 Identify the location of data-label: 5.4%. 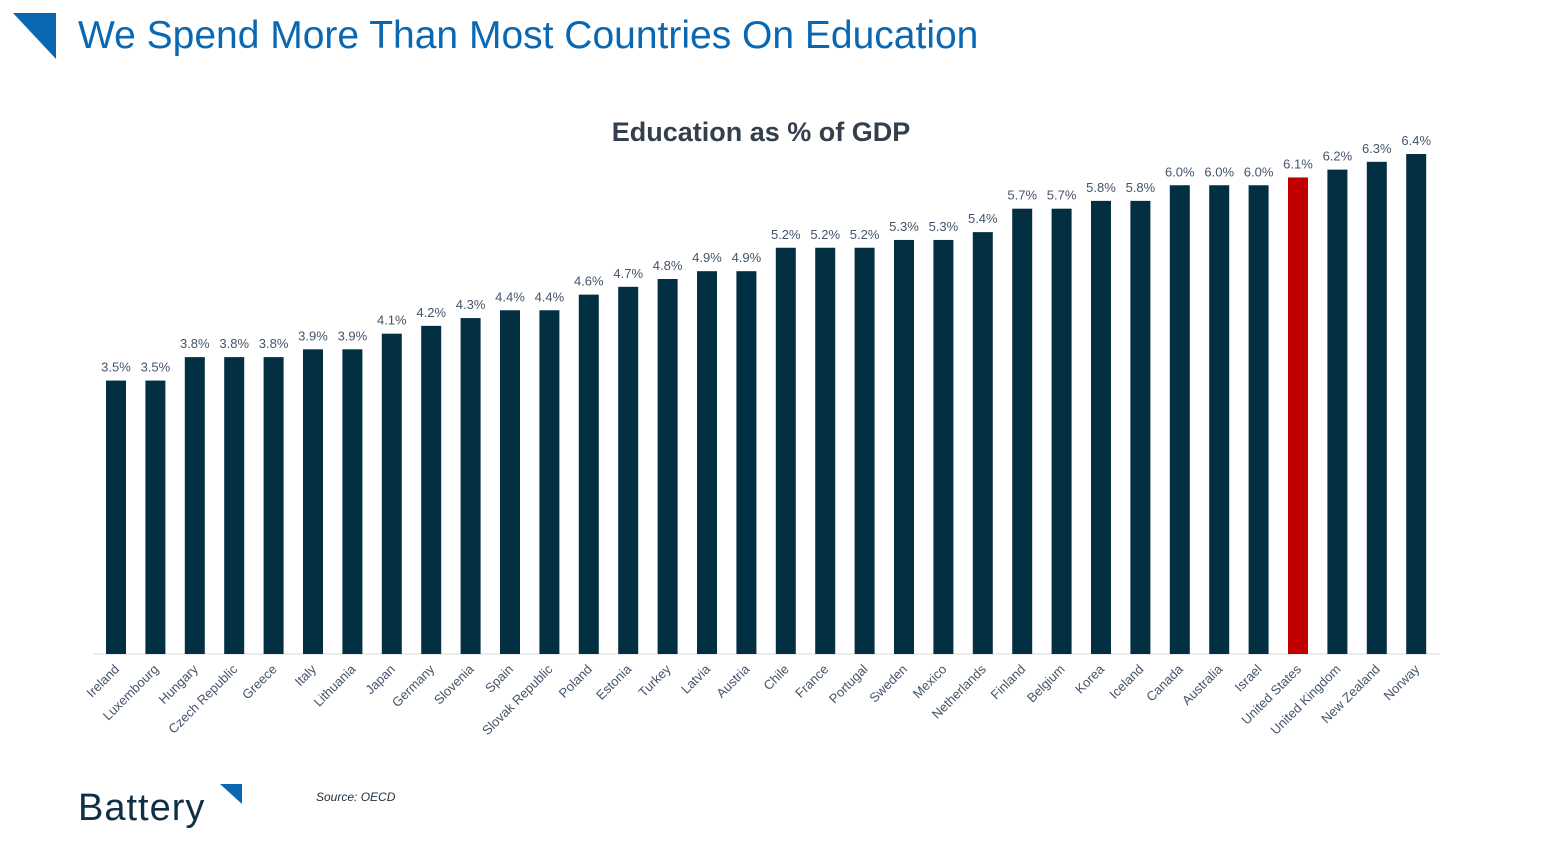
(983, 218).